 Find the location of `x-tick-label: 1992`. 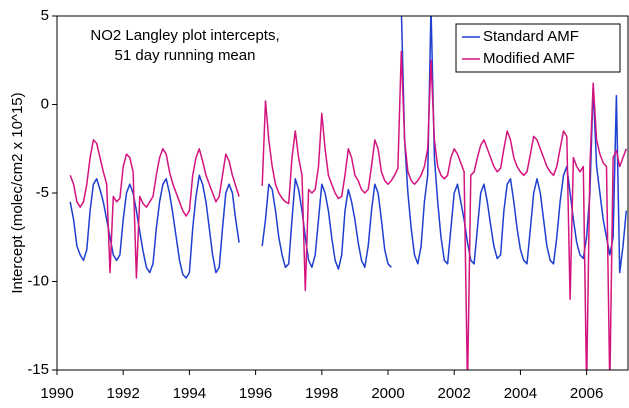

x-tick-label: 1992 is located at coordinates (123, 393).